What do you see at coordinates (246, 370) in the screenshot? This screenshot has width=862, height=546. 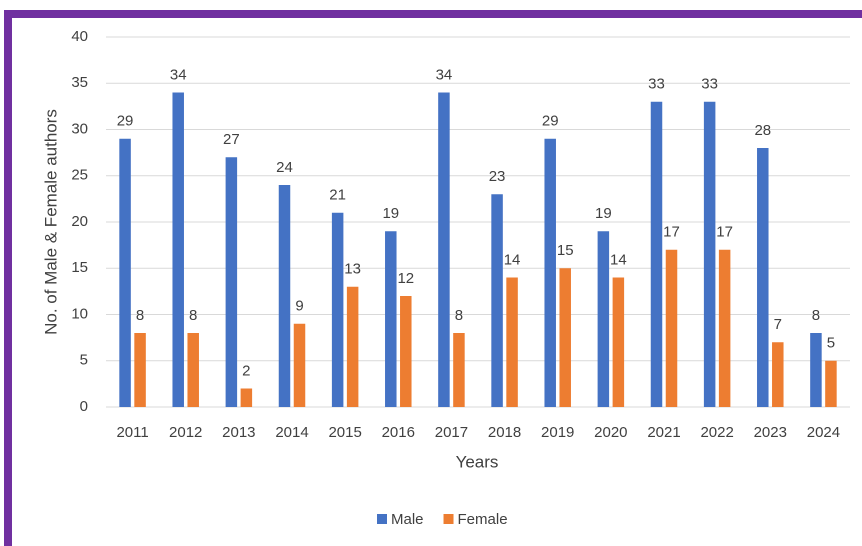 I see `data-label: 2` at bounding box center [246, 370].